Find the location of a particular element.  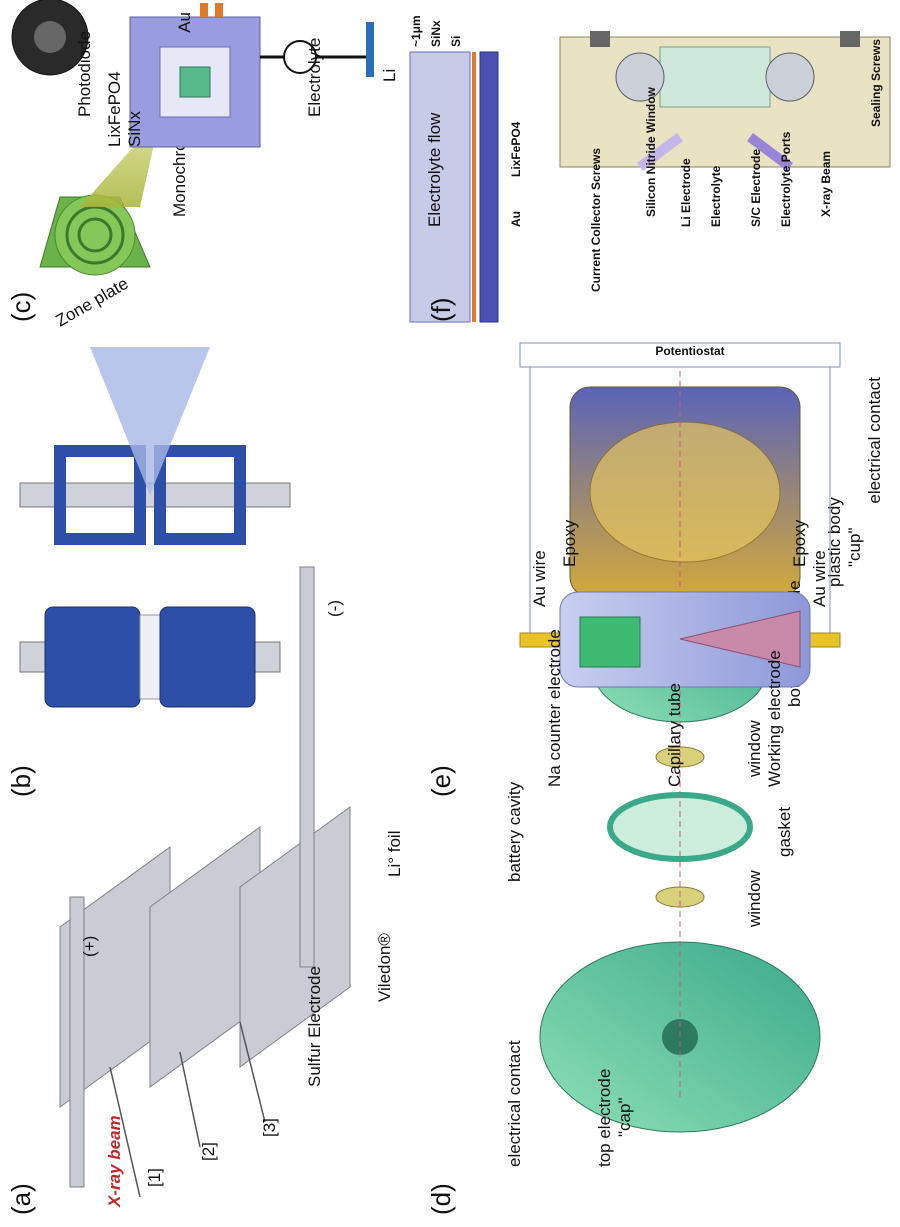

xray-arrow-in is located at coordinates (770, 152).